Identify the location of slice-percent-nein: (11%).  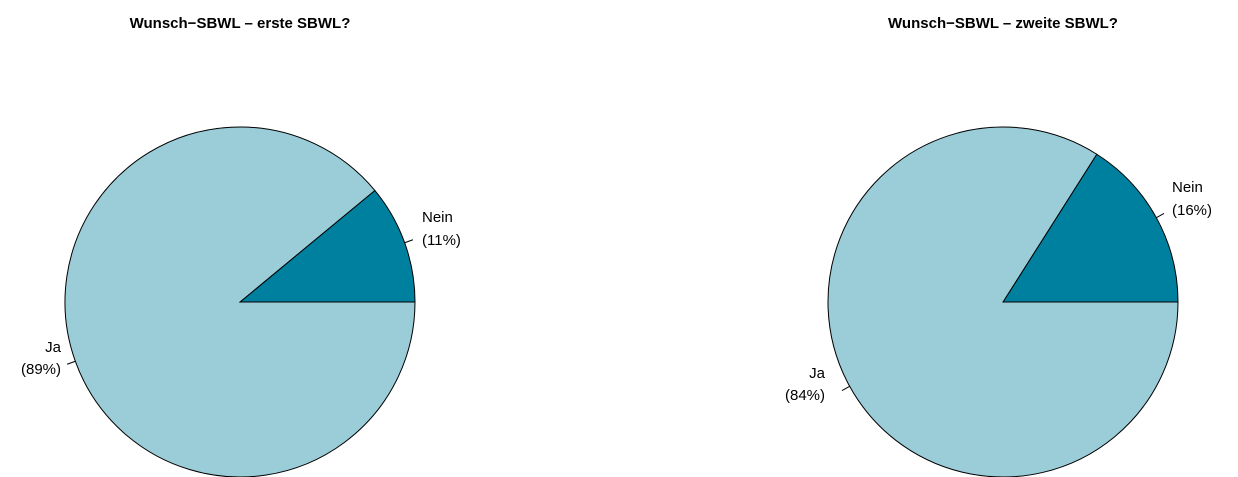
(441, 240).